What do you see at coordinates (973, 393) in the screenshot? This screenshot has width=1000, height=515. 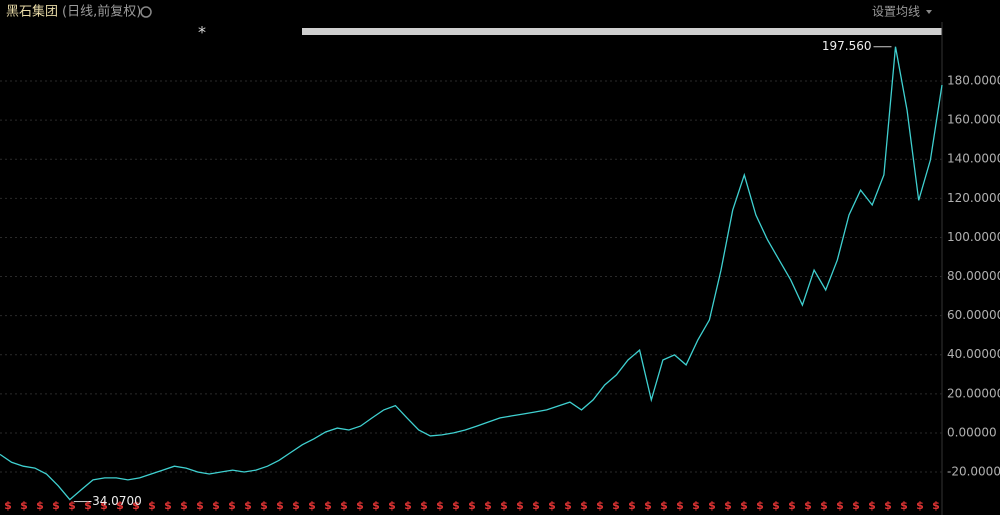 I see `y-tick-label: 20.00000` at bounding box center [973, 393].